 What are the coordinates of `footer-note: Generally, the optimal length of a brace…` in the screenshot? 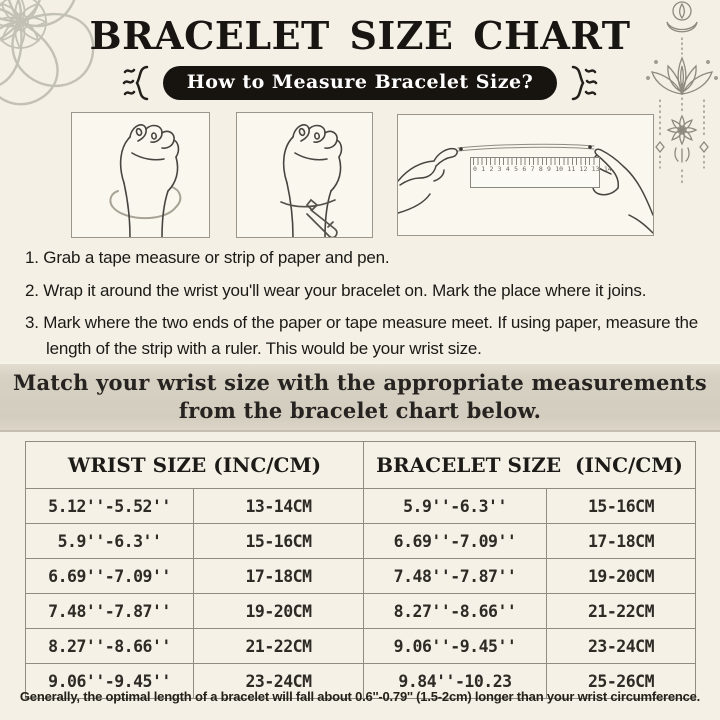 It's located at (360, 696).